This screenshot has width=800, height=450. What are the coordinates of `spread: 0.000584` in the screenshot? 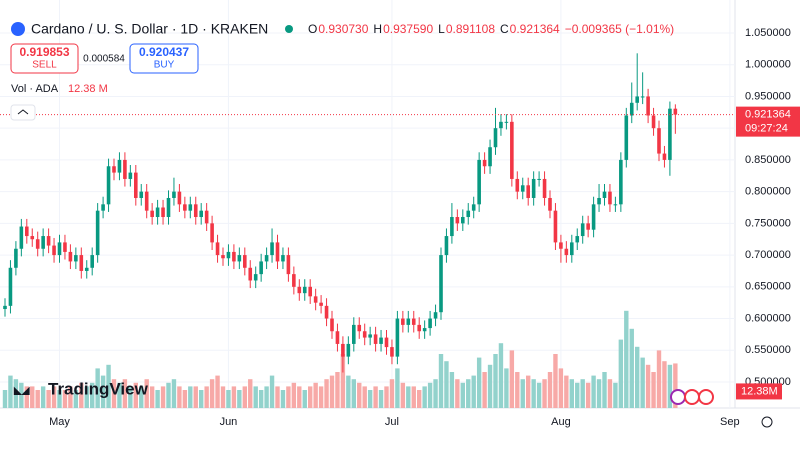 It's located at (104, 59).